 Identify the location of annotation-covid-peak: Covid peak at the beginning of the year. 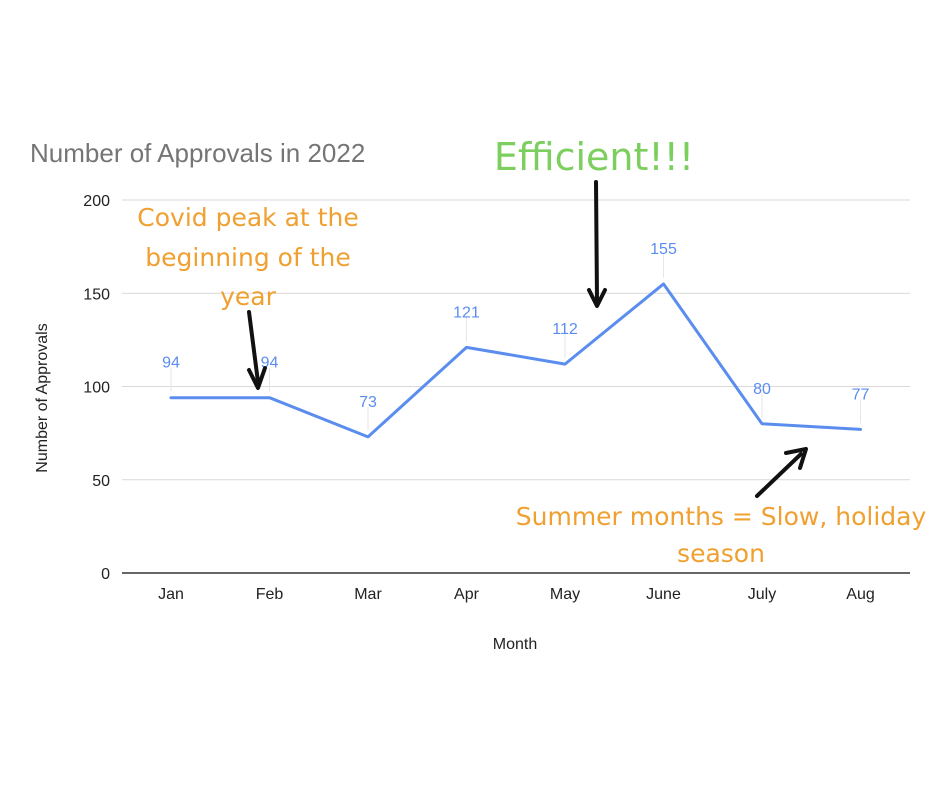
(248, 296).